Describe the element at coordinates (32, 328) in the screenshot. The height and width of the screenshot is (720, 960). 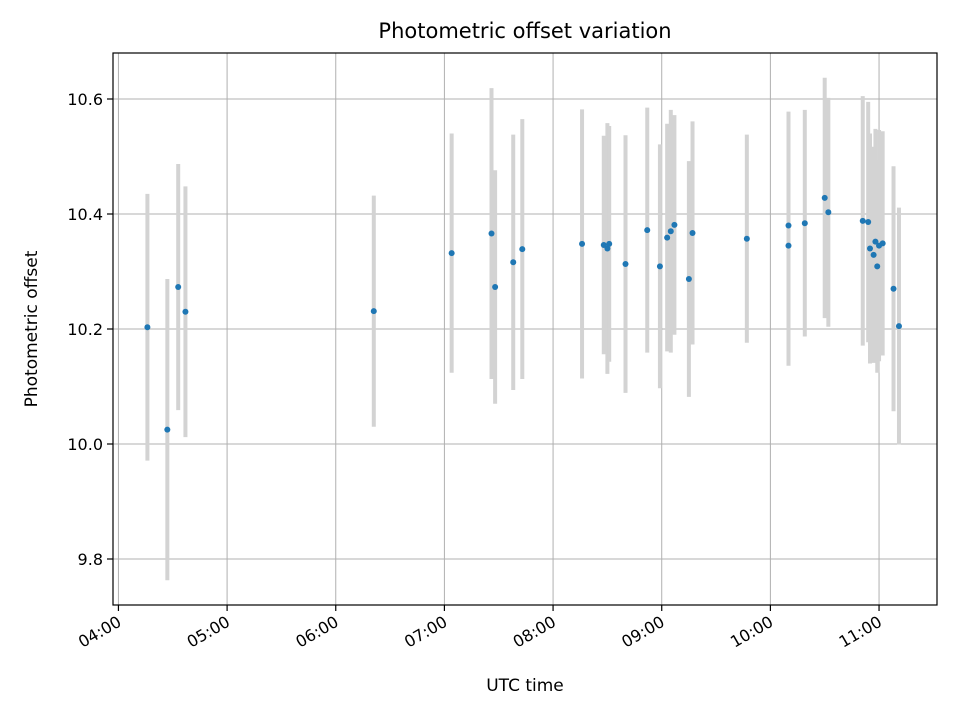
I see `y-axis-label: Photometric offset` at that location.